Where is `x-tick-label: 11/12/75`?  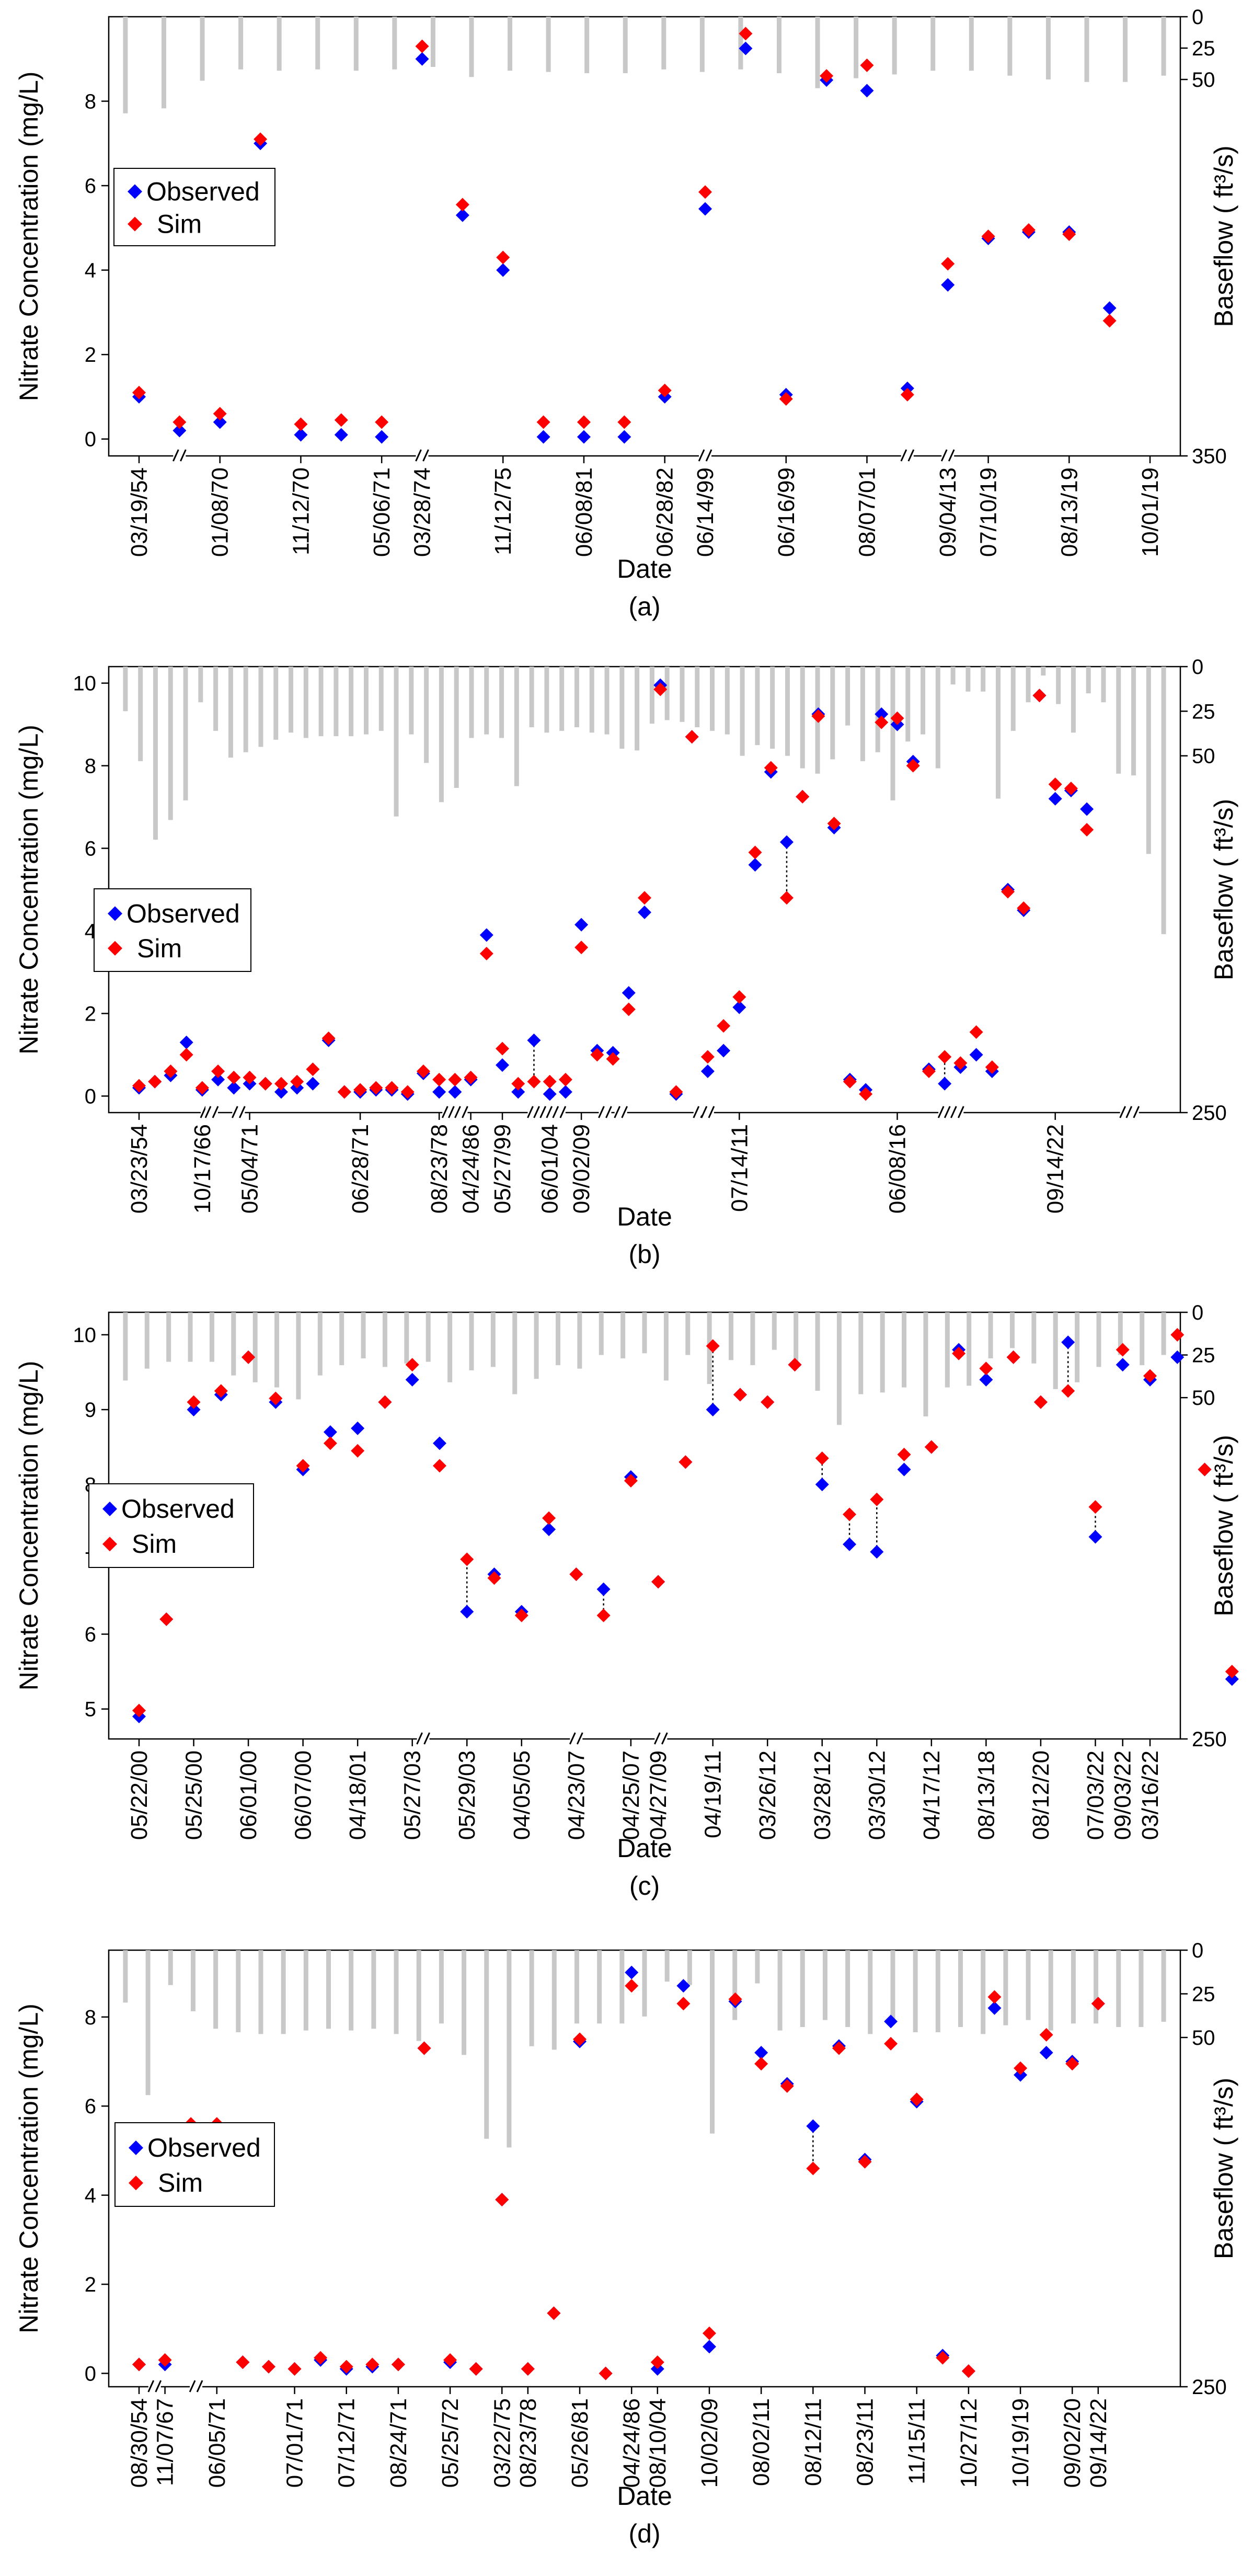 x-tick-label: 11/12/75 is located at coordinates (503, 511).